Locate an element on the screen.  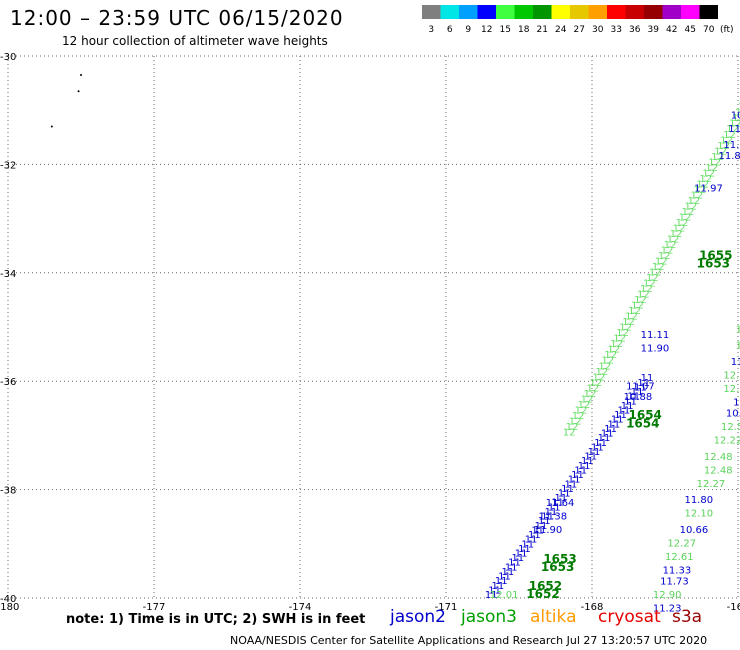
mission-legend-altika: altika is located at coordinates (553, 617).